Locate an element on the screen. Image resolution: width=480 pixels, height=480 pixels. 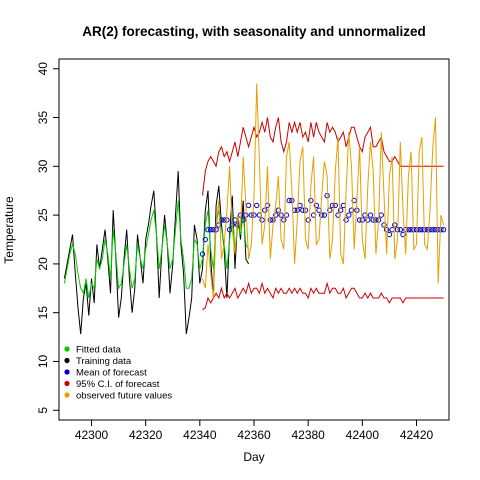
y-axis: 5 10 15 20 25 30 35 40 is located at coordinates (48, 238).